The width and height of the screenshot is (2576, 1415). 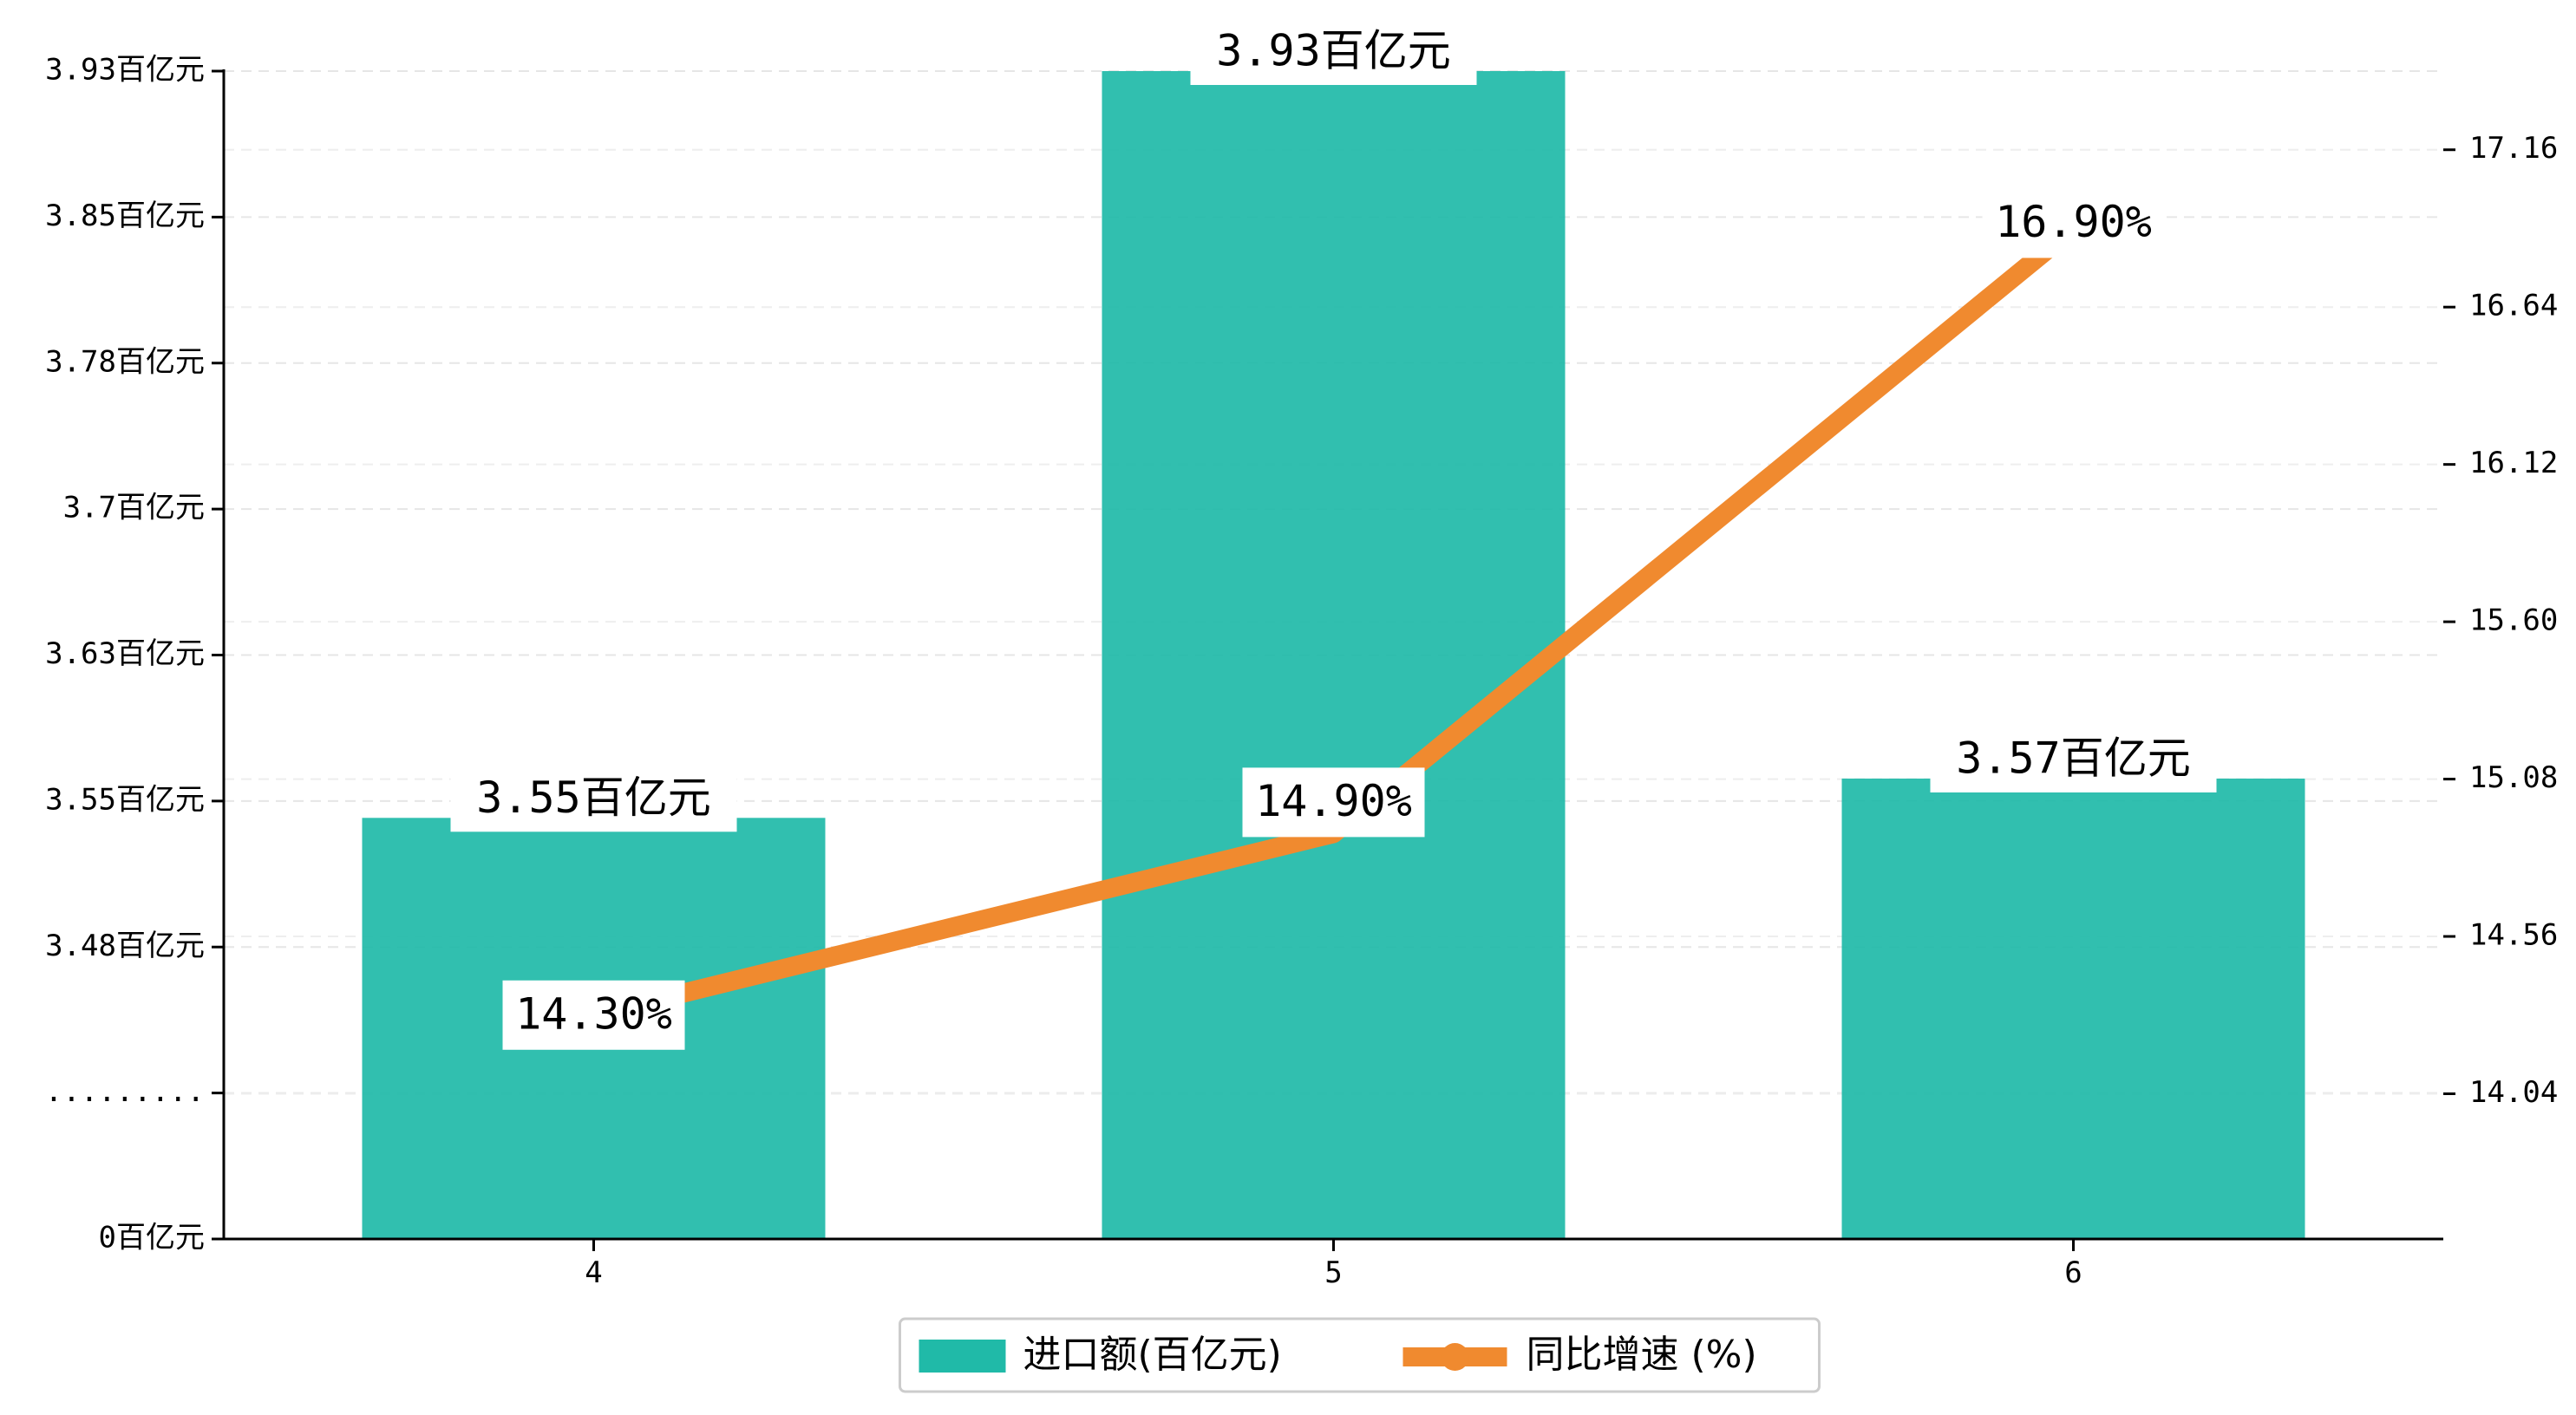 I want to click on y-right-tick-label: 17.16, so click(x=2513, y=148).